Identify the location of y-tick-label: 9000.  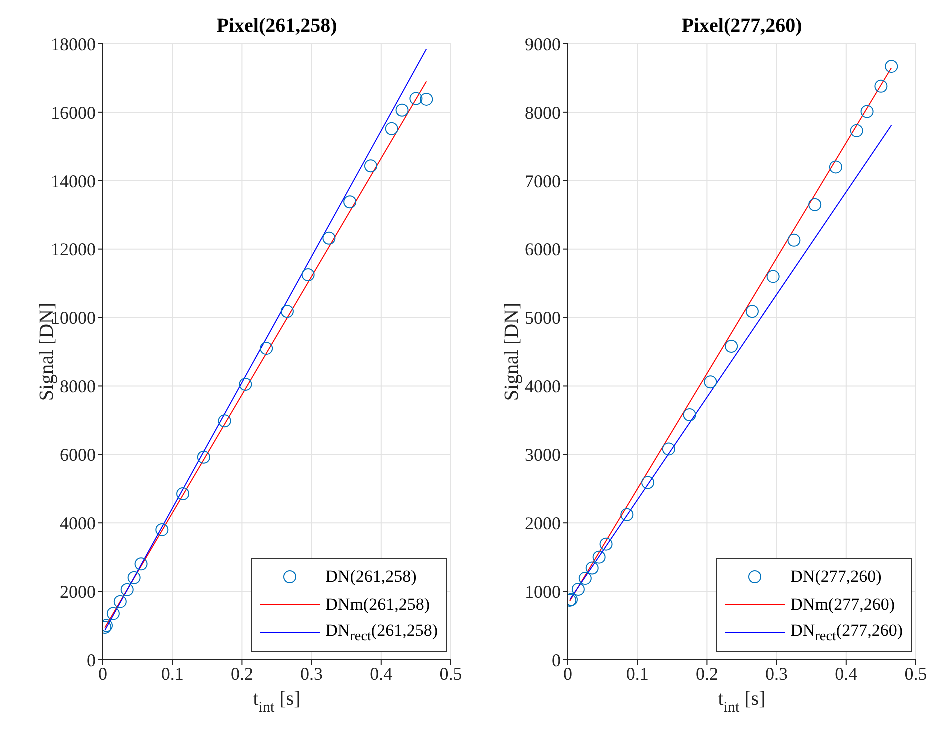
(543, 44).